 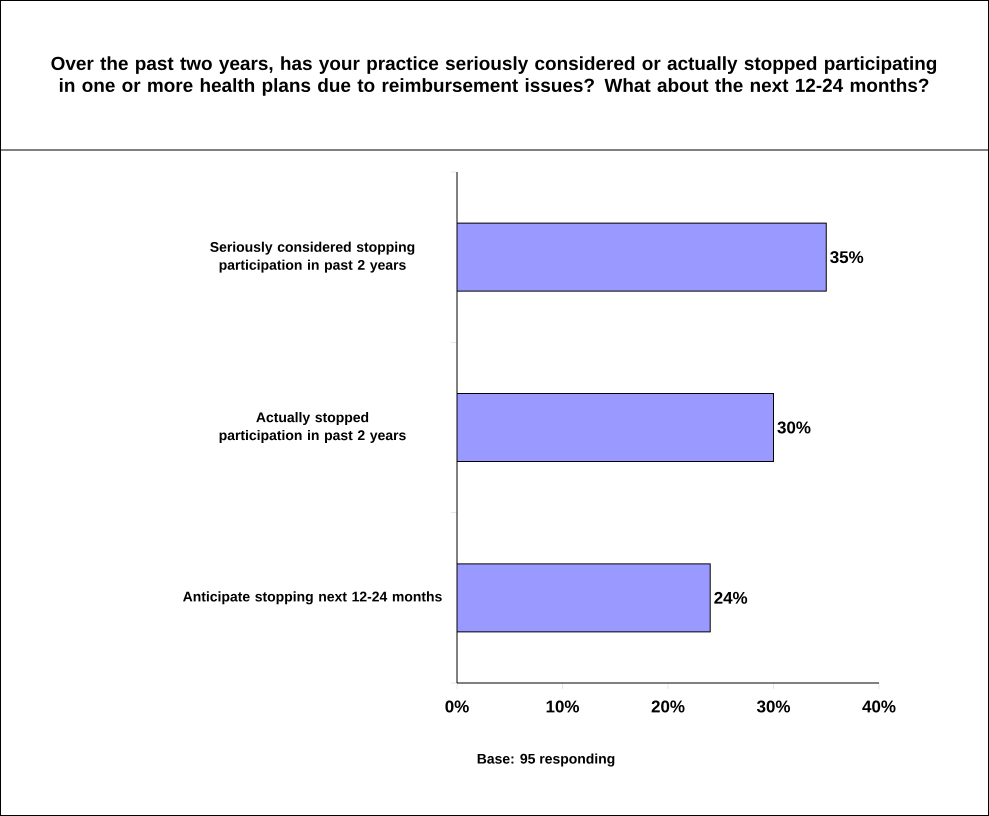 I want to click on x-tick-label: 40%, so click(x=879, y=706).